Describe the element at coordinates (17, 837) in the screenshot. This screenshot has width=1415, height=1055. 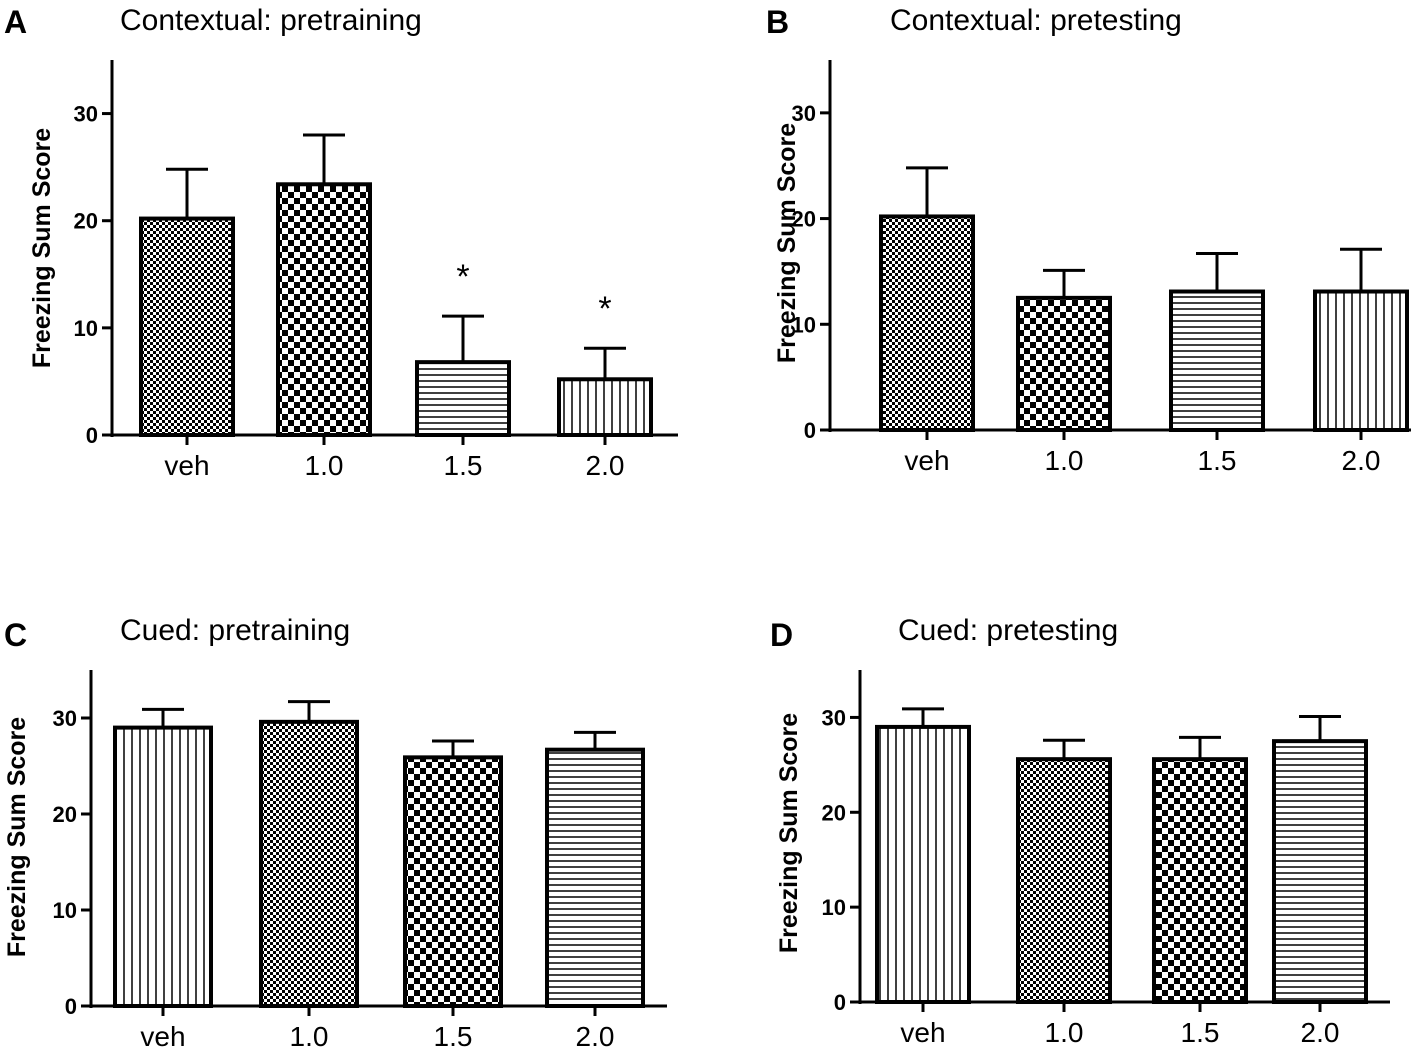
I see `y-axis-label-c: Freezing Sum Score` at that location.